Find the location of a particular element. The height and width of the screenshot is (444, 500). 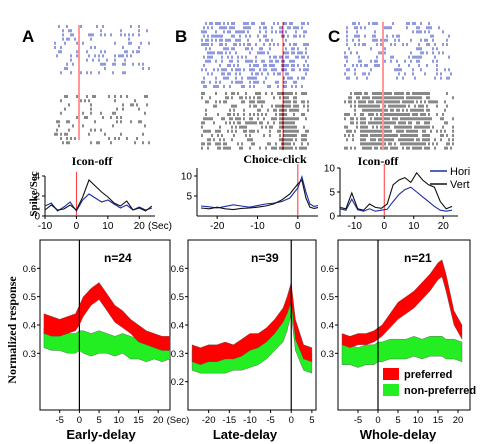

pop-ylabel: Normalized response is located at coordinates (12, 330).